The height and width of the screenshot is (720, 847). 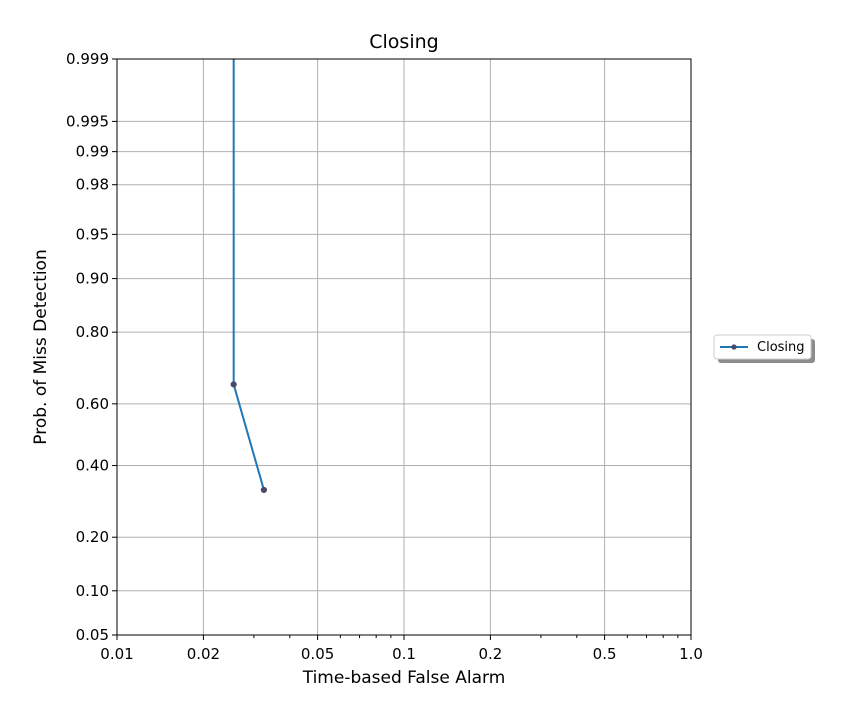 I want to click on x-axis-ticks: 0.01 0.02 0.05 0.1 0.2 0.5 1.0, so click(x=401, y=649).